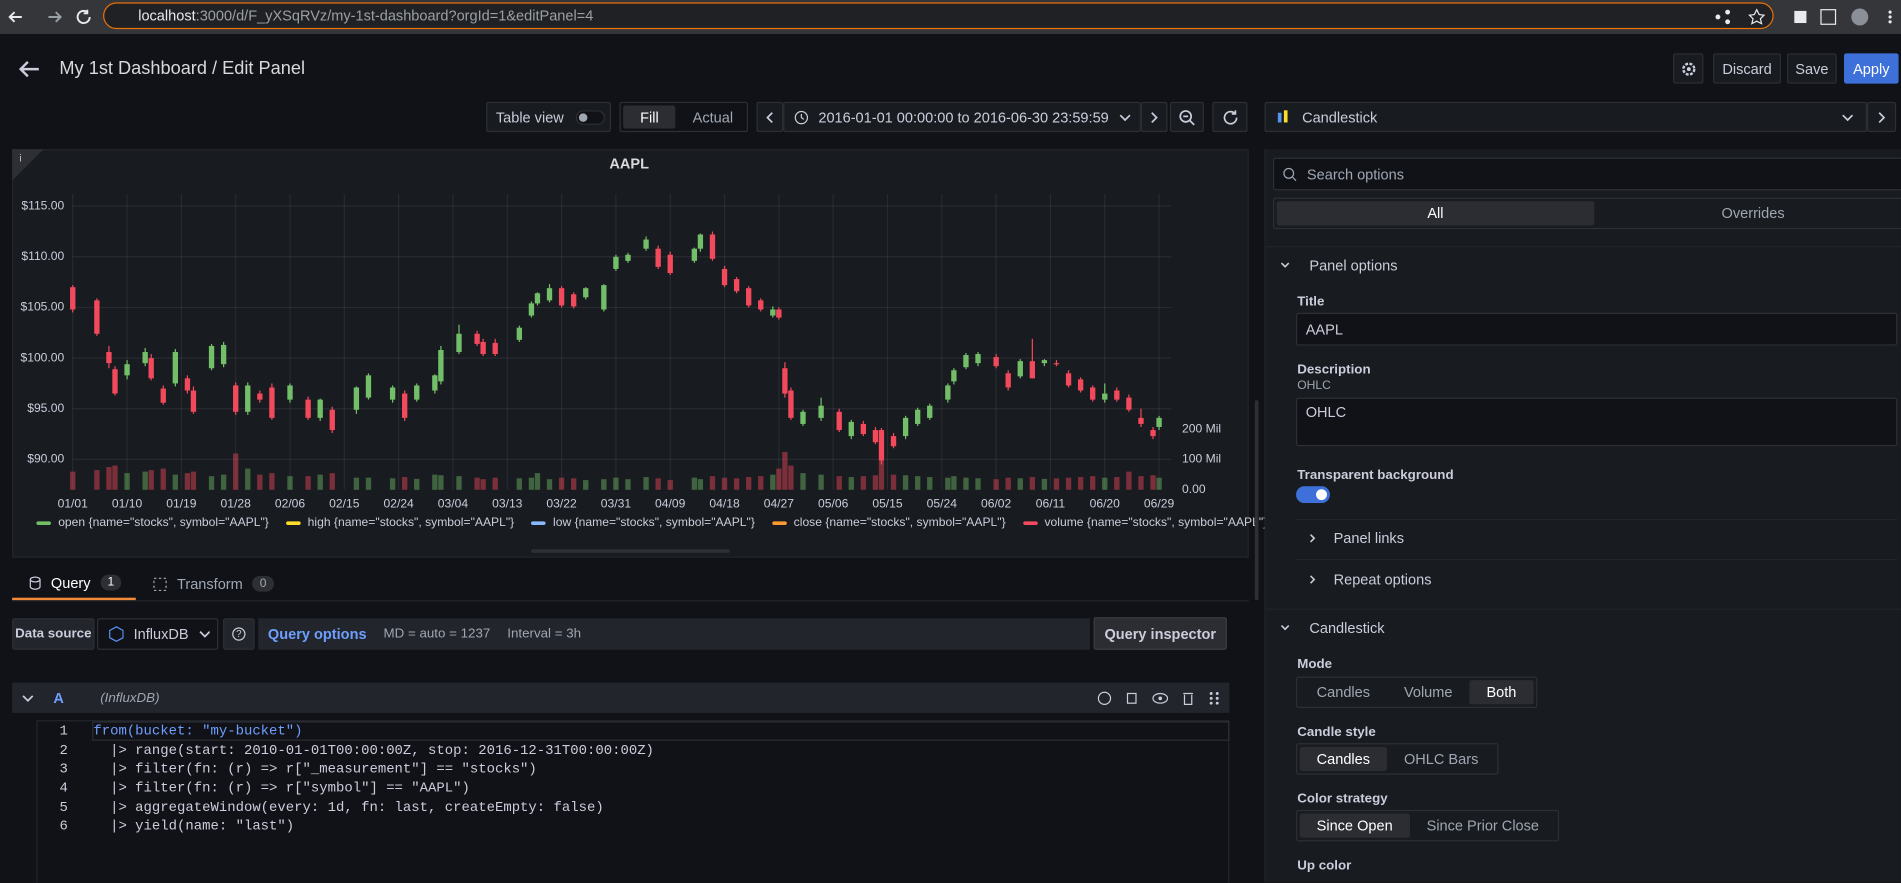 The width and height of the screenshot is (1901, 883). Describe the element at coordinates (770, 117) in the screenshot. I see `time-back` at that location.